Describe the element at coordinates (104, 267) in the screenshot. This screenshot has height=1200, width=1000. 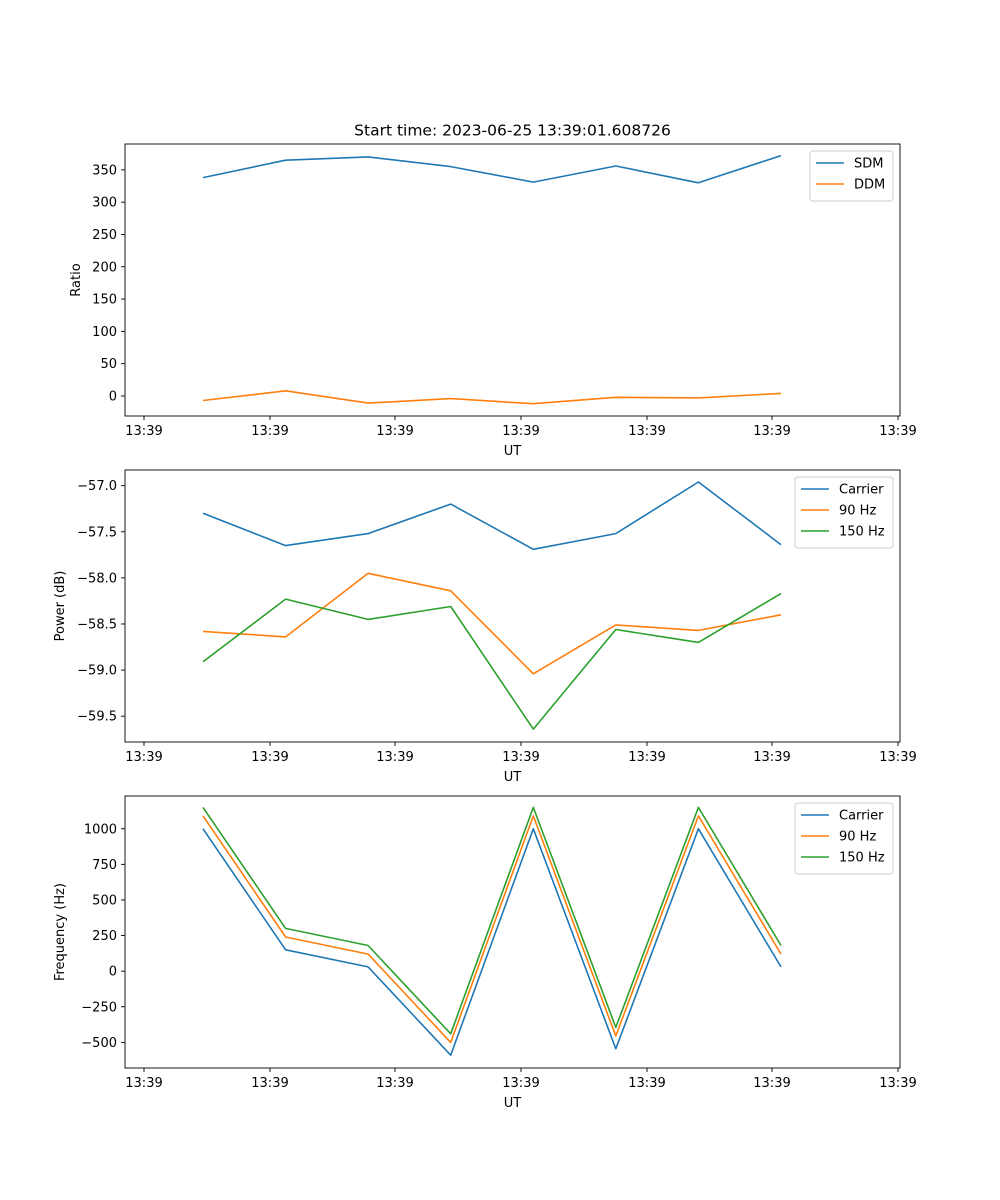
I see `y-tick-label: 200` at that location.